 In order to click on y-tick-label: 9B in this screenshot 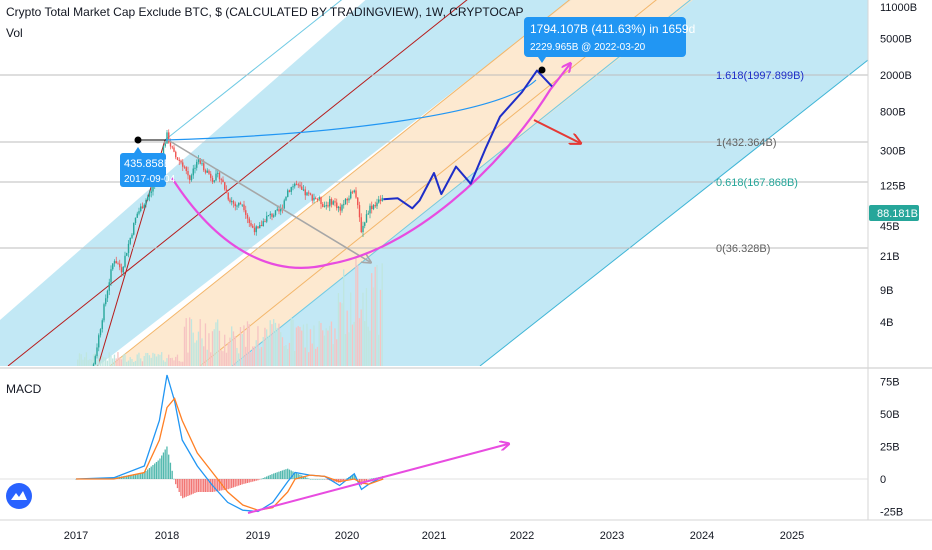, I will do `click(886, 291)`.